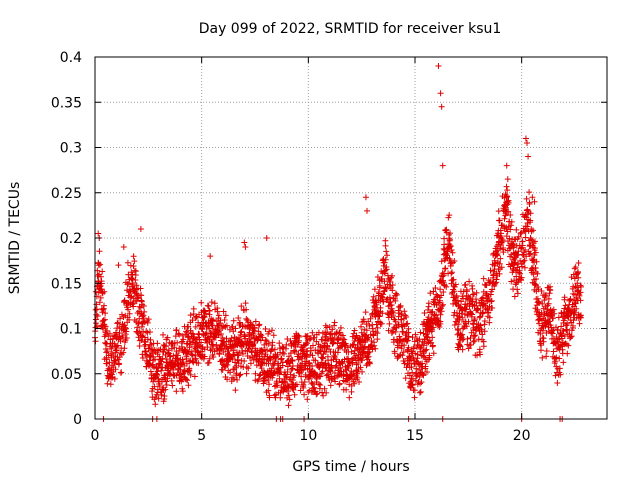  I want to click on y-axis-label: SRMTID / TECUs, so click(15, 238).